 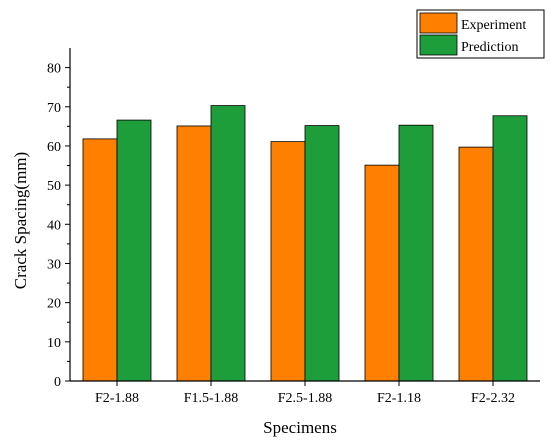 I want to click on legend: Experiment Prediction, so click(x=480, y=34).